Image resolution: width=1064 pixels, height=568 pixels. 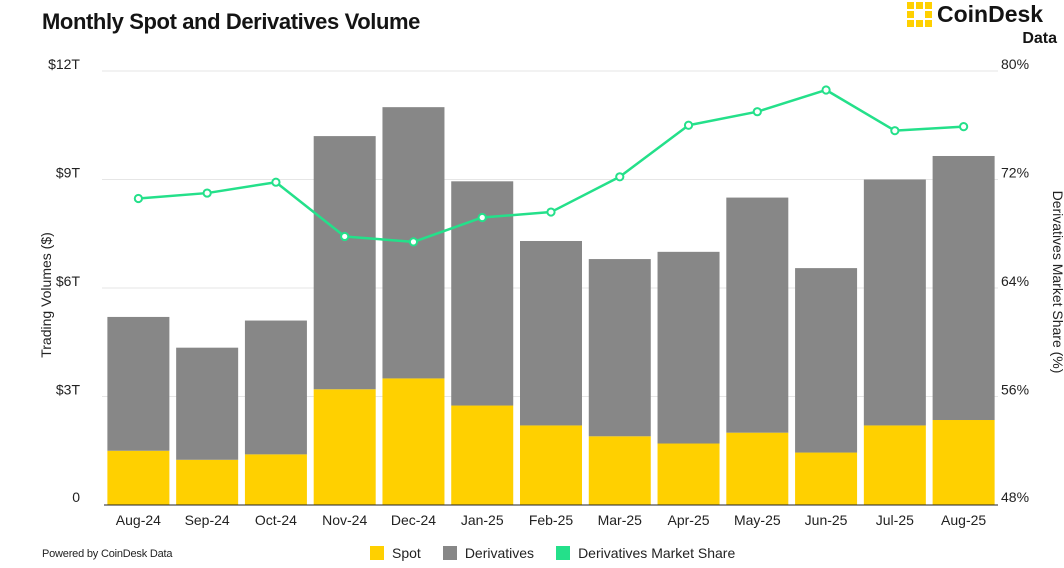 I want to click on y2-axis-label: Derivatives Market Share (%), so click(x=1057, y=282).